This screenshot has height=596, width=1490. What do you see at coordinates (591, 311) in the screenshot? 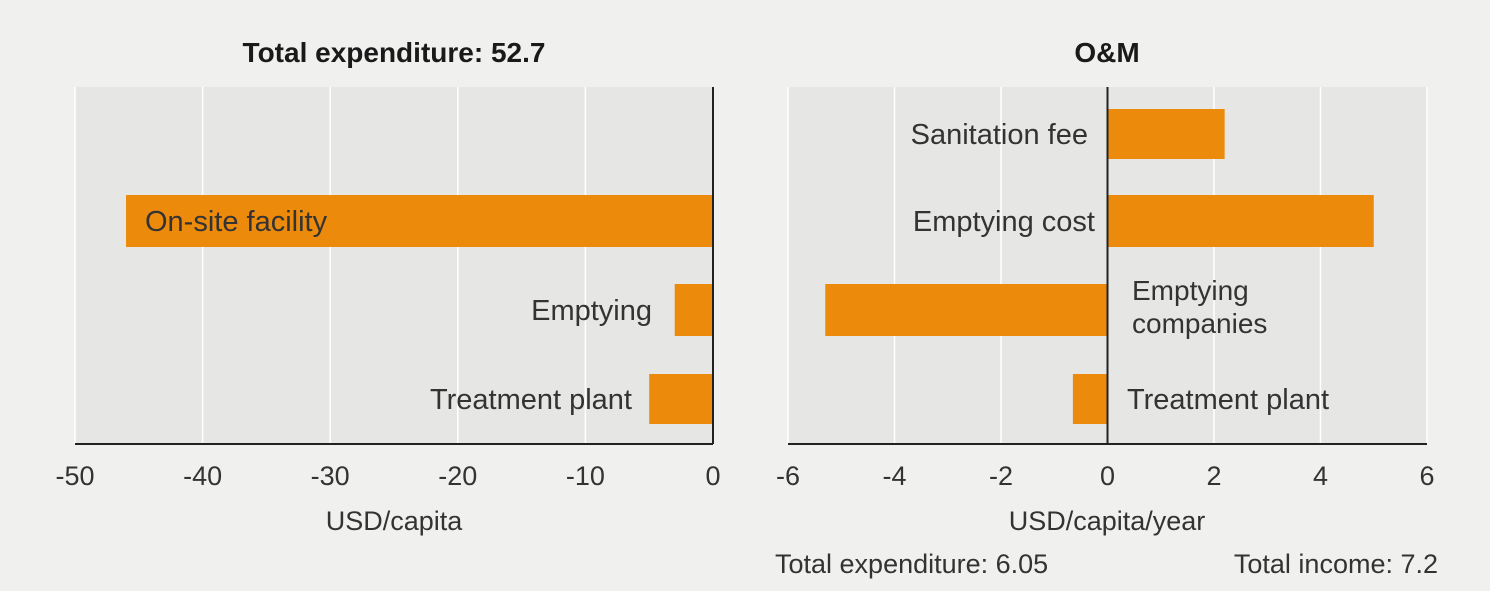
I see `category-label: Emptying` at bounding box center [591, 311].